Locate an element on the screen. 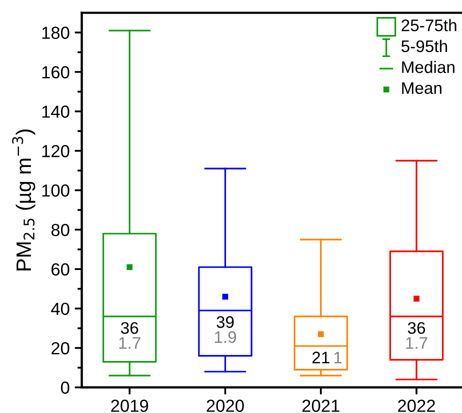  y-tick-label: 120 is located at coordinates (56, 151).